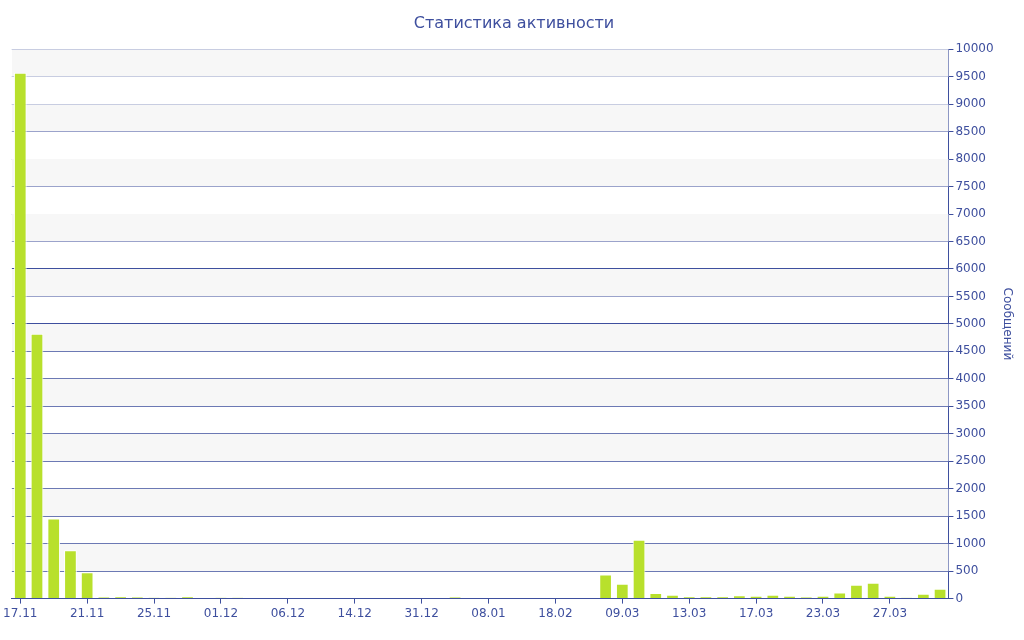  What do you see at coordinates (967, 570) in the screenshot?
I see `y-tick-label: 500` at bounding box center [967, 570].